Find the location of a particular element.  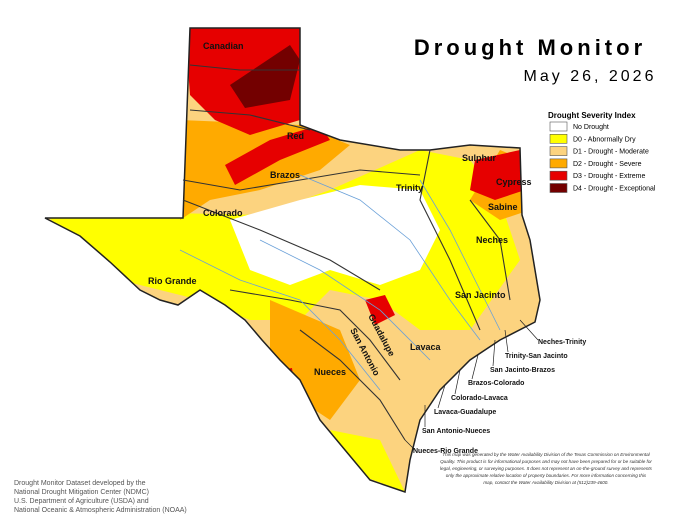

coastal-basin-label: Nueces-Rio Grande is located at coordinates (445, 451).